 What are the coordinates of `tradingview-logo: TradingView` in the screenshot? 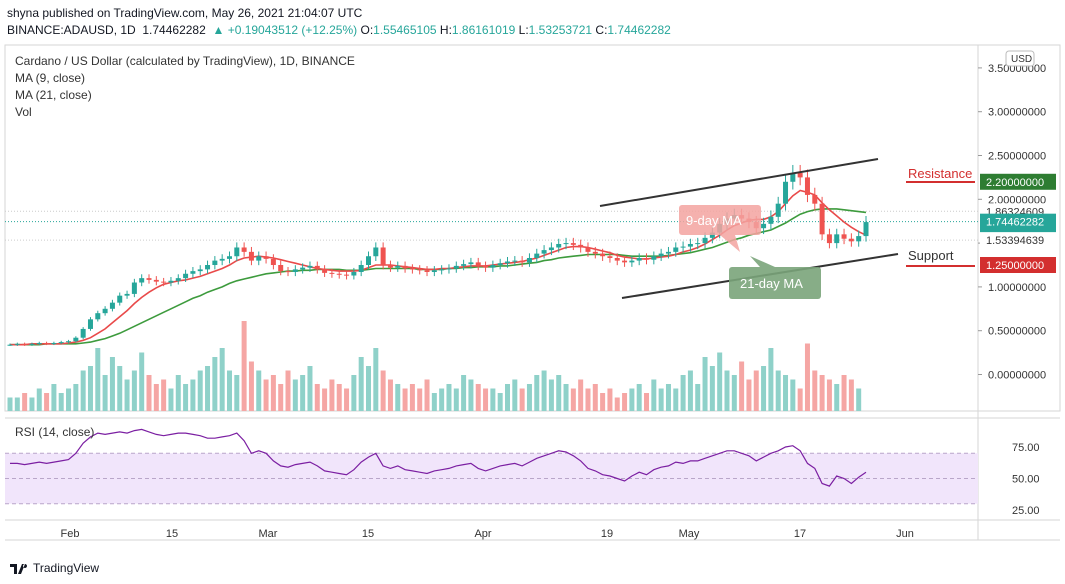 It's located at (54, 568).